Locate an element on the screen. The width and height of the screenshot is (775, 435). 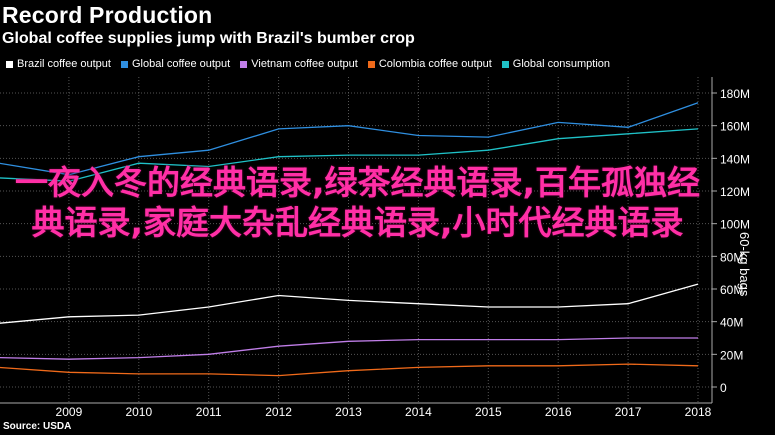
x-tick-label: 2012 is located at coordinates (278, 412).